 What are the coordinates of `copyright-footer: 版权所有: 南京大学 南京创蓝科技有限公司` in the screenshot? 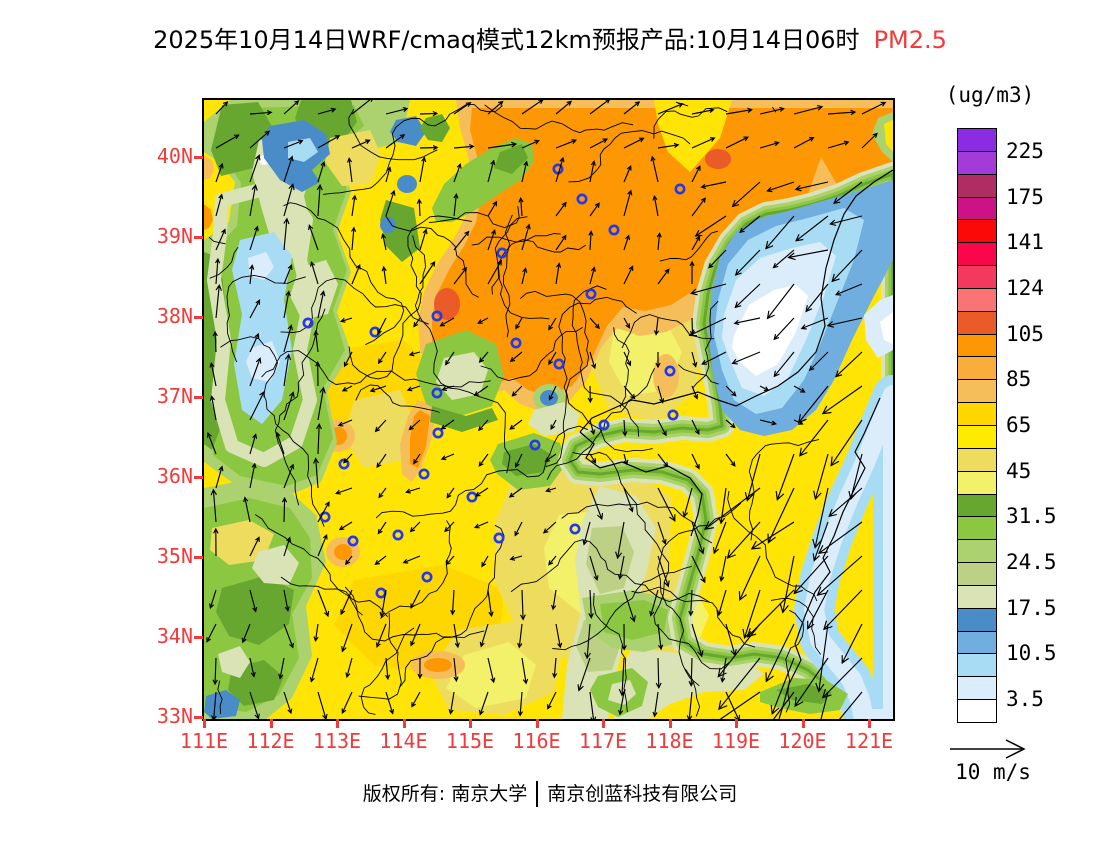 It's located at (550, 793).